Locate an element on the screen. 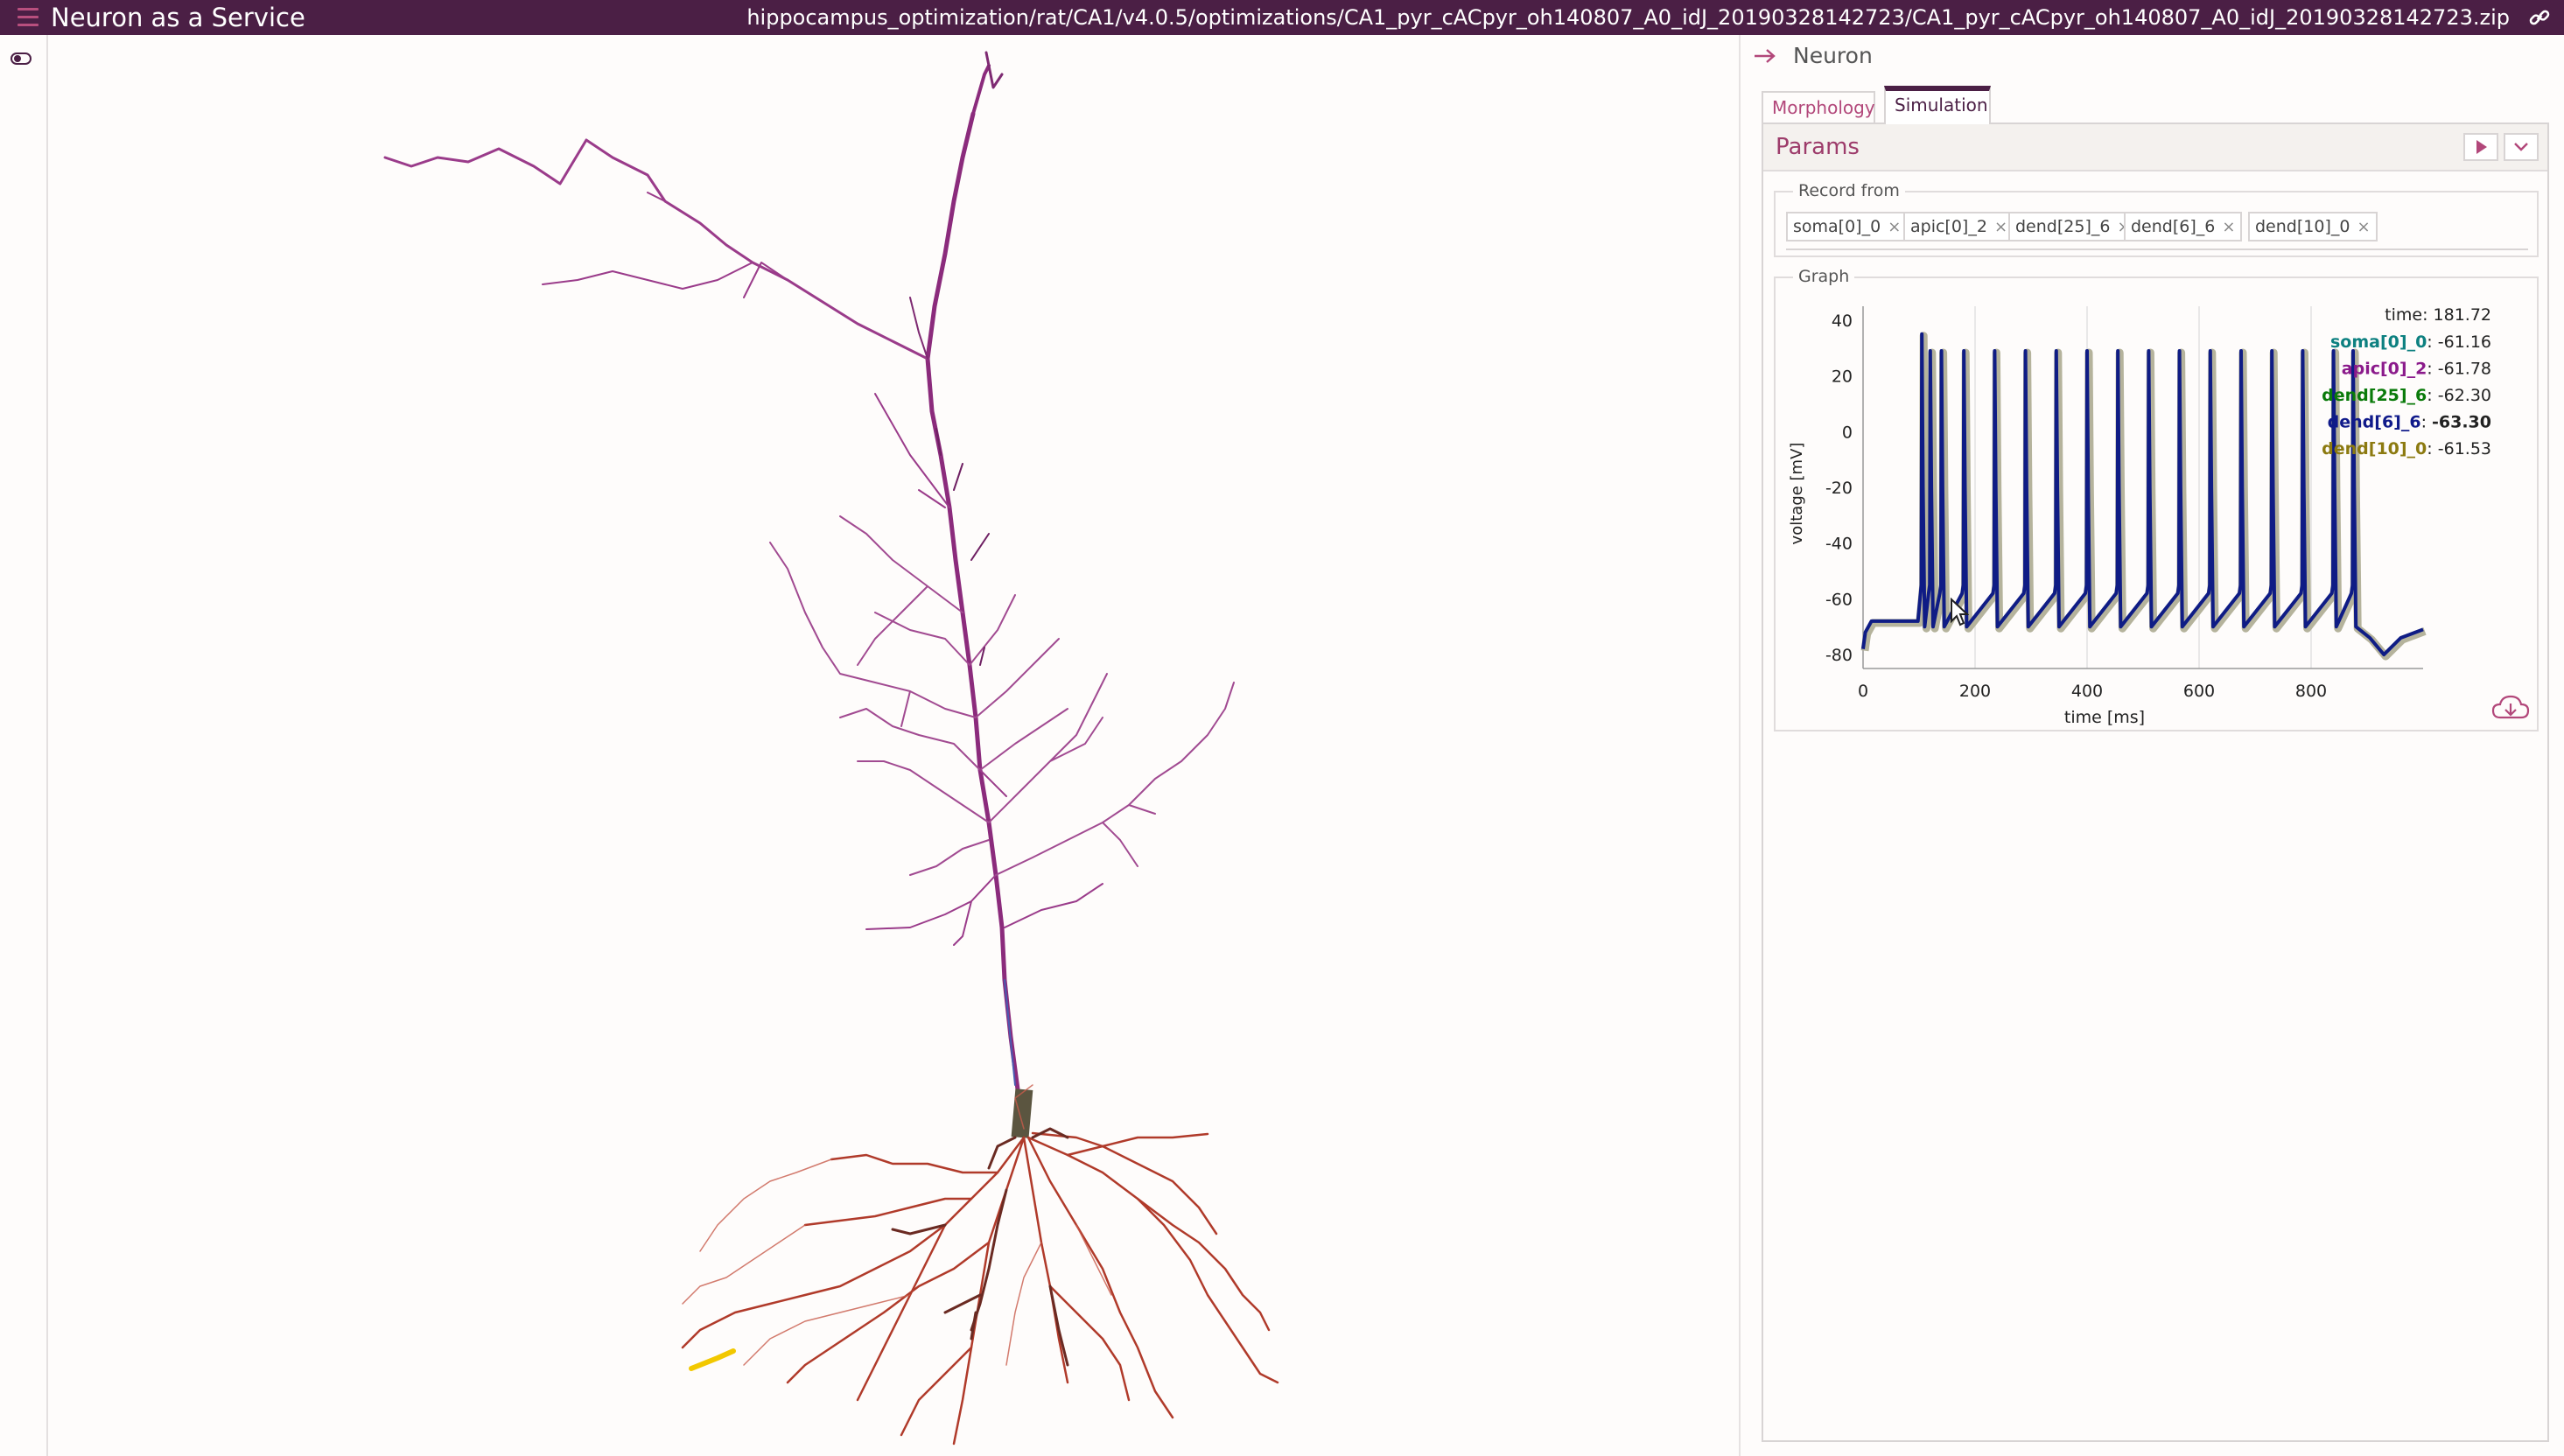 The width and height of the screenshot is (2564, 1456). mouse-pointer-icon is located at coordinates (1960, 612).